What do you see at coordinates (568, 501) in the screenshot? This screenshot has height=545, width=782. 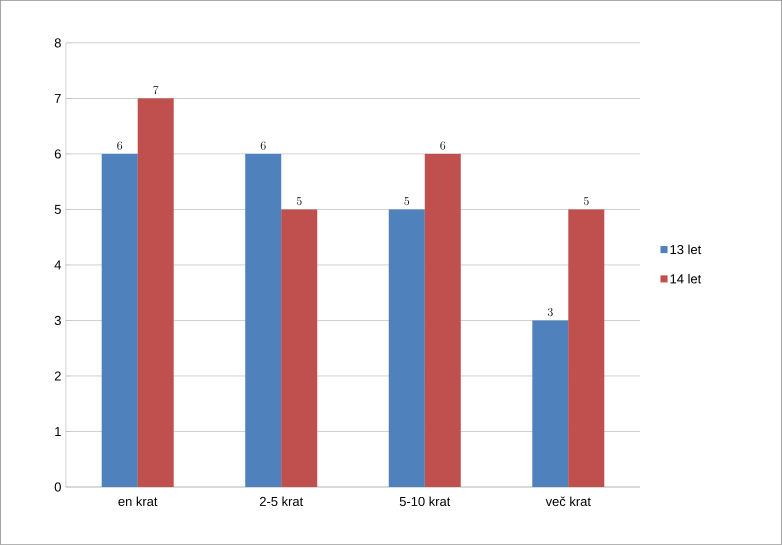 I see `x-tick-label: več krat` at bounding box center [568, 501].